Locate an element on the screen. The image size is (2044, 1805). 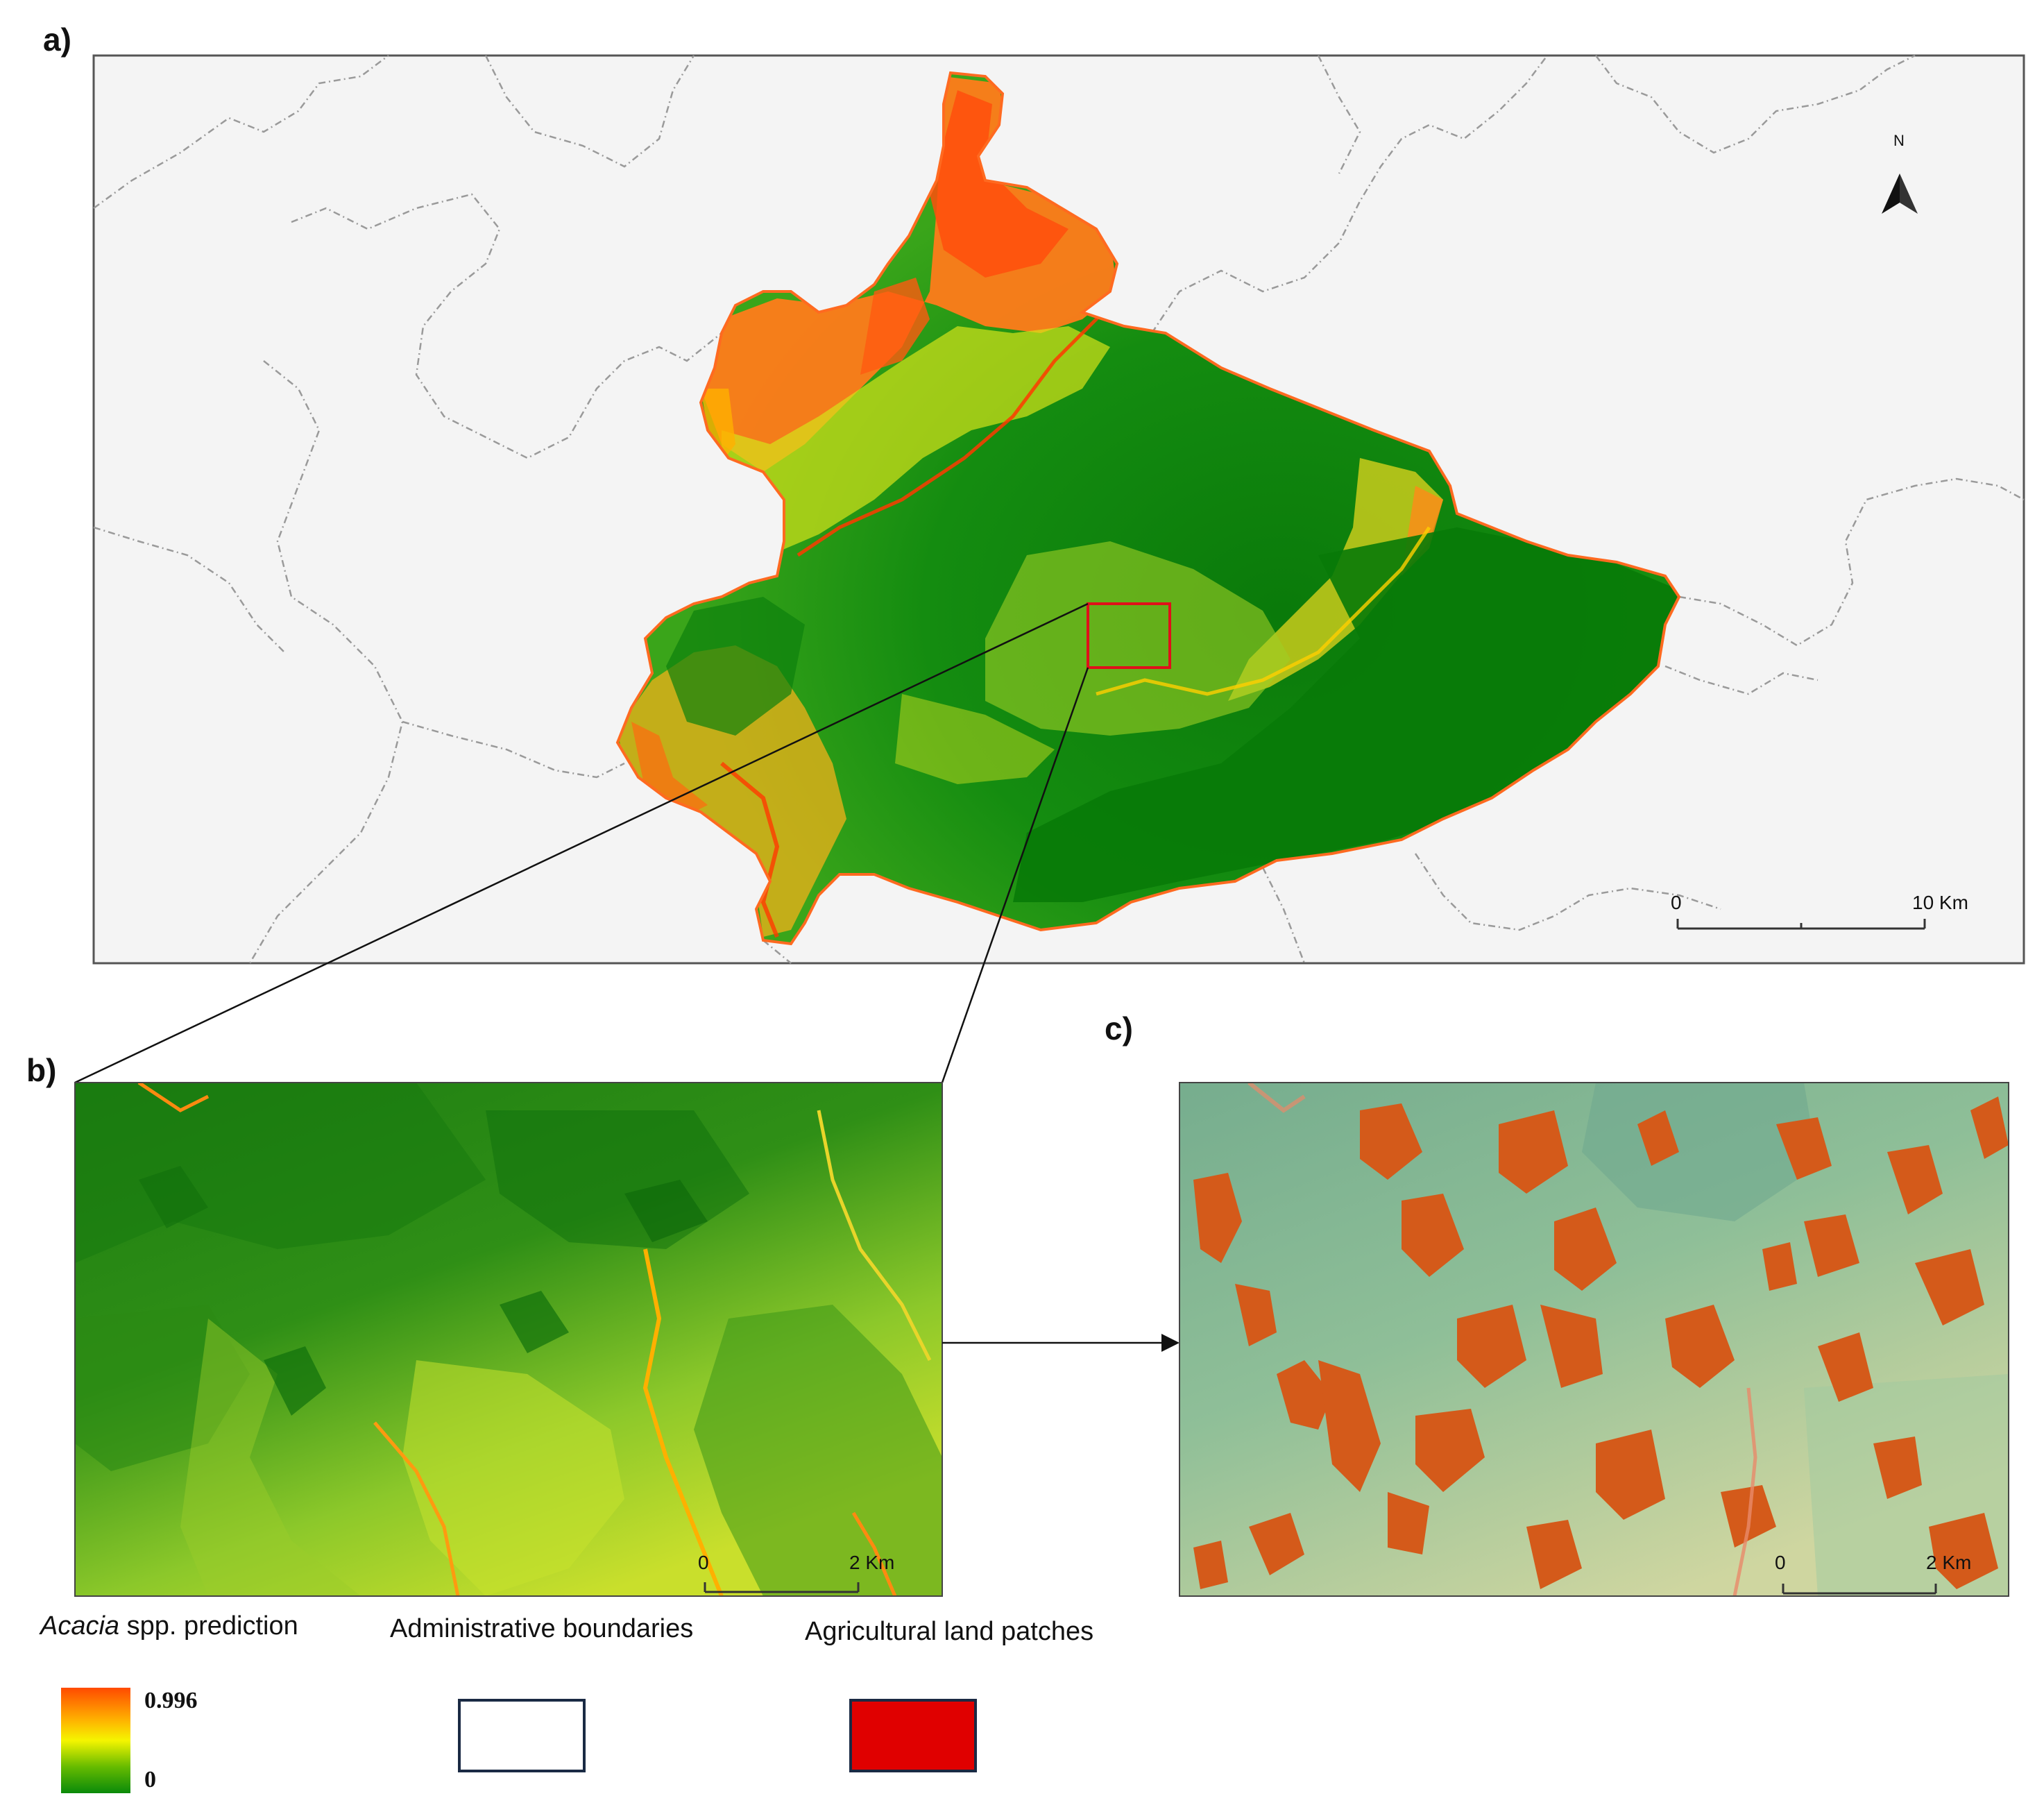
legend-patches-title: Agricultural land patches is located at coordinates (949, 1632).